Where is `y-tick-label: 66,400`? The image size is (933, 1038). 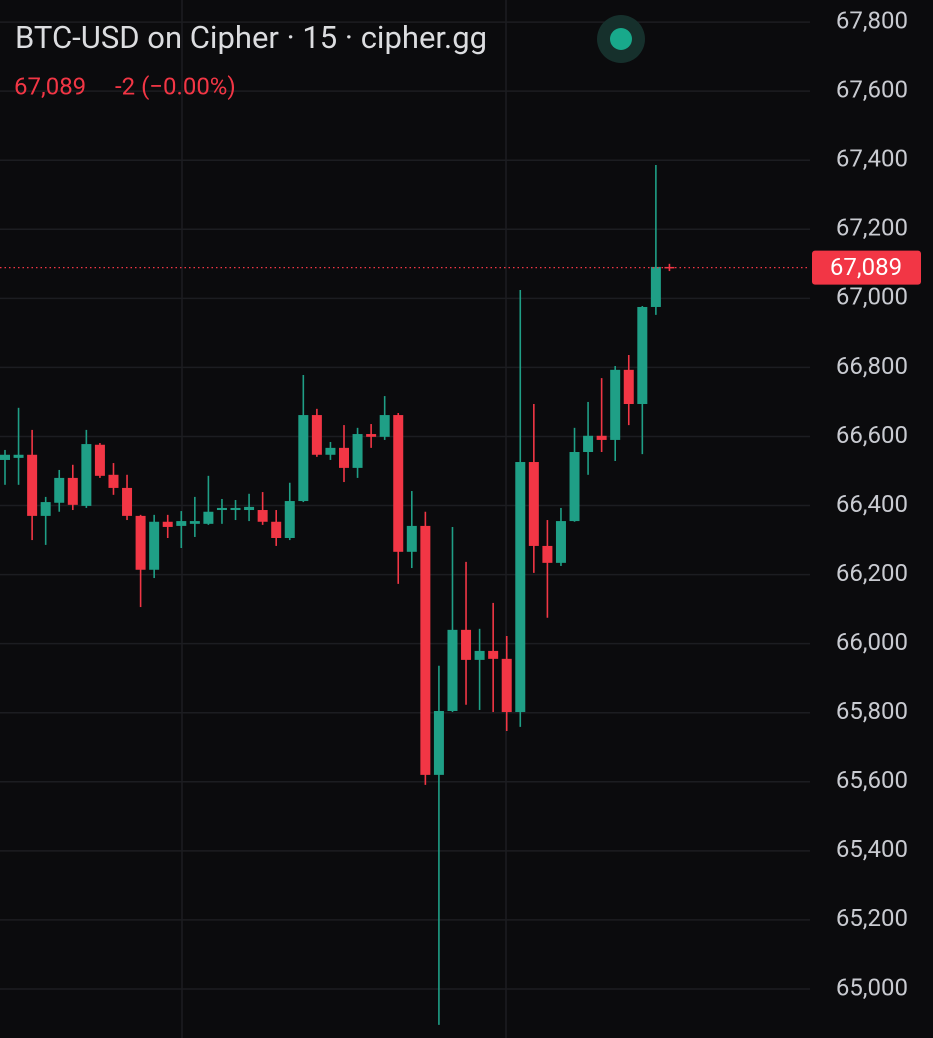
y-tick-label: 66,400 is located at coordinates (872, 504).